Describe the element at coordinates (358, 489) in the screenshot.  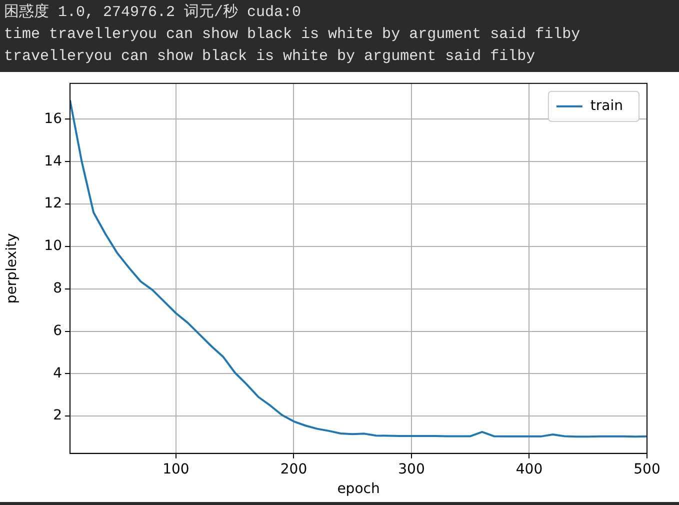
I see `x-axis-title: epoch` at that location.